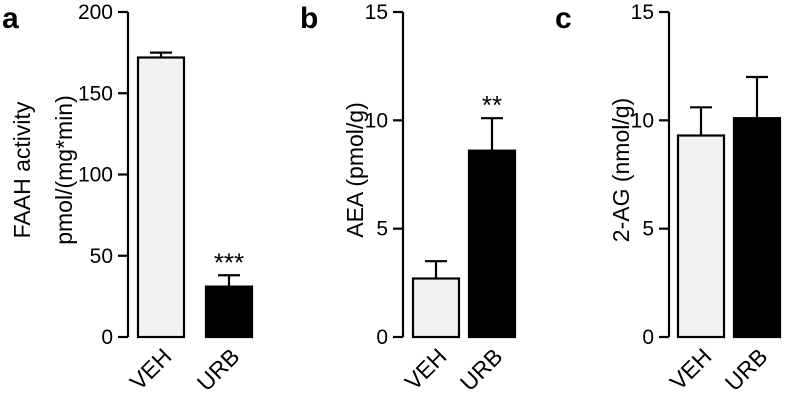  Describe the element at coordinates (563, 18) in the screenshot. I see `panel-letter-c: c` at that location.